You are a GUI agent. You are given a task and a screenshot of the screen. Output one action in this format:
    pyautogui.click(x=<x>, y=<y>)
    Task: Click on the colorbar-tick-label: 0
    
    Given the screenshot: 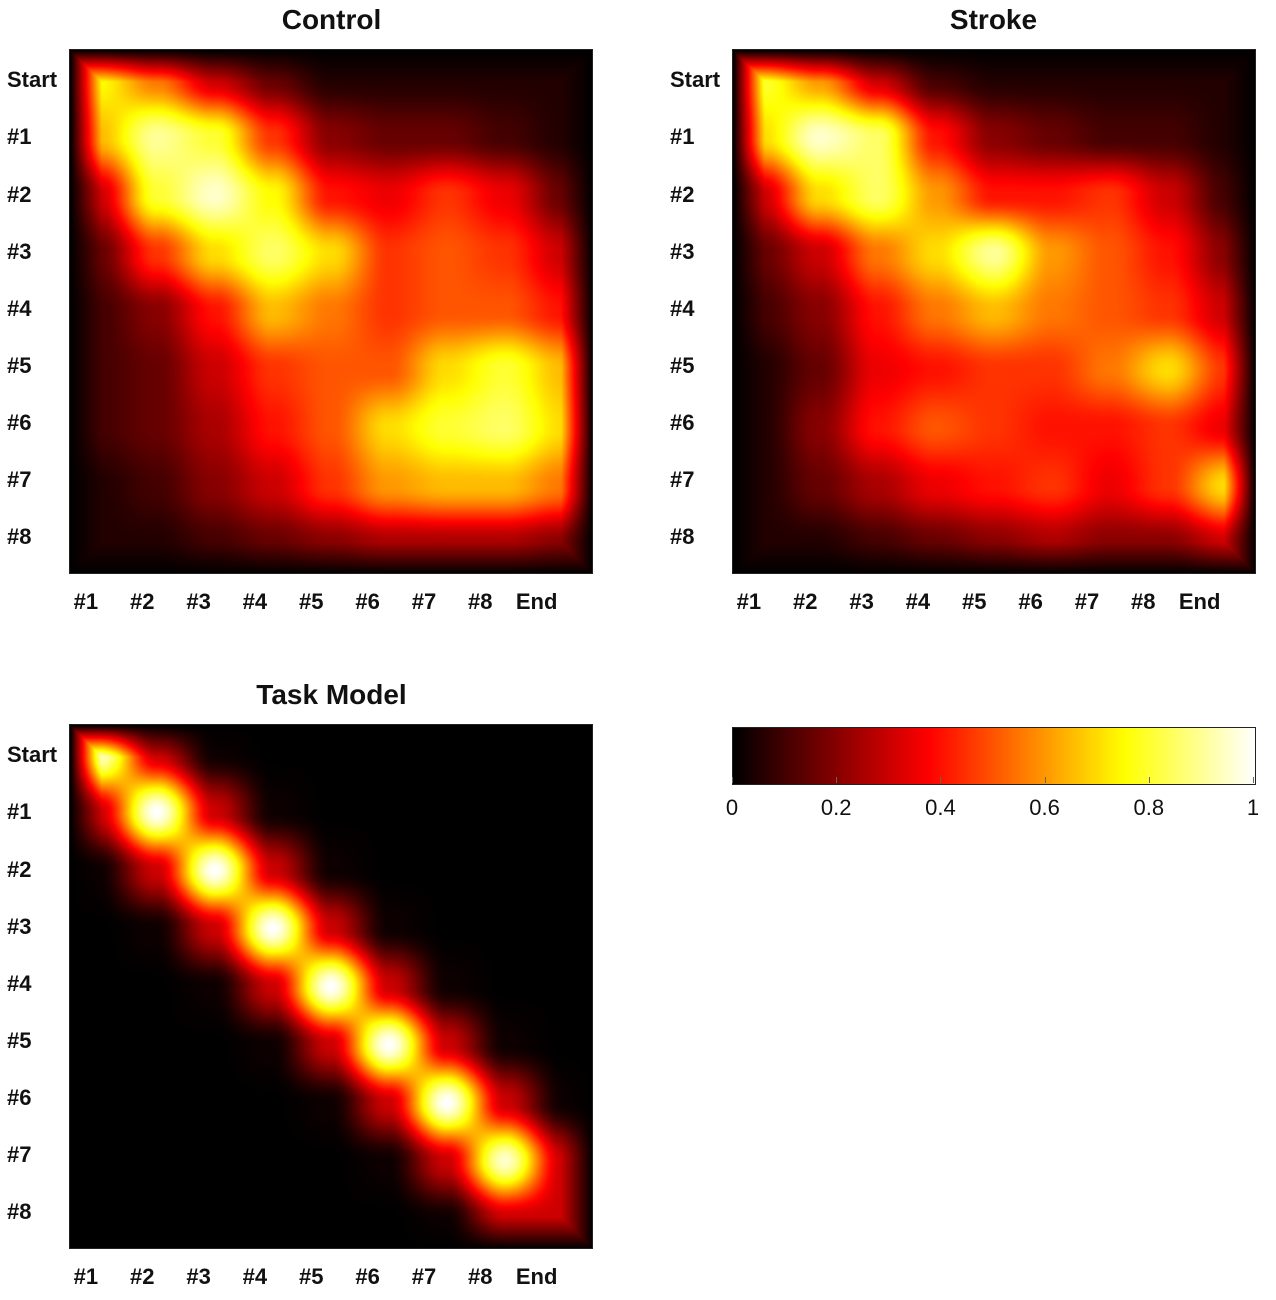 What is the action you would take?
    pyautogui.click(x=732, y=807)
    